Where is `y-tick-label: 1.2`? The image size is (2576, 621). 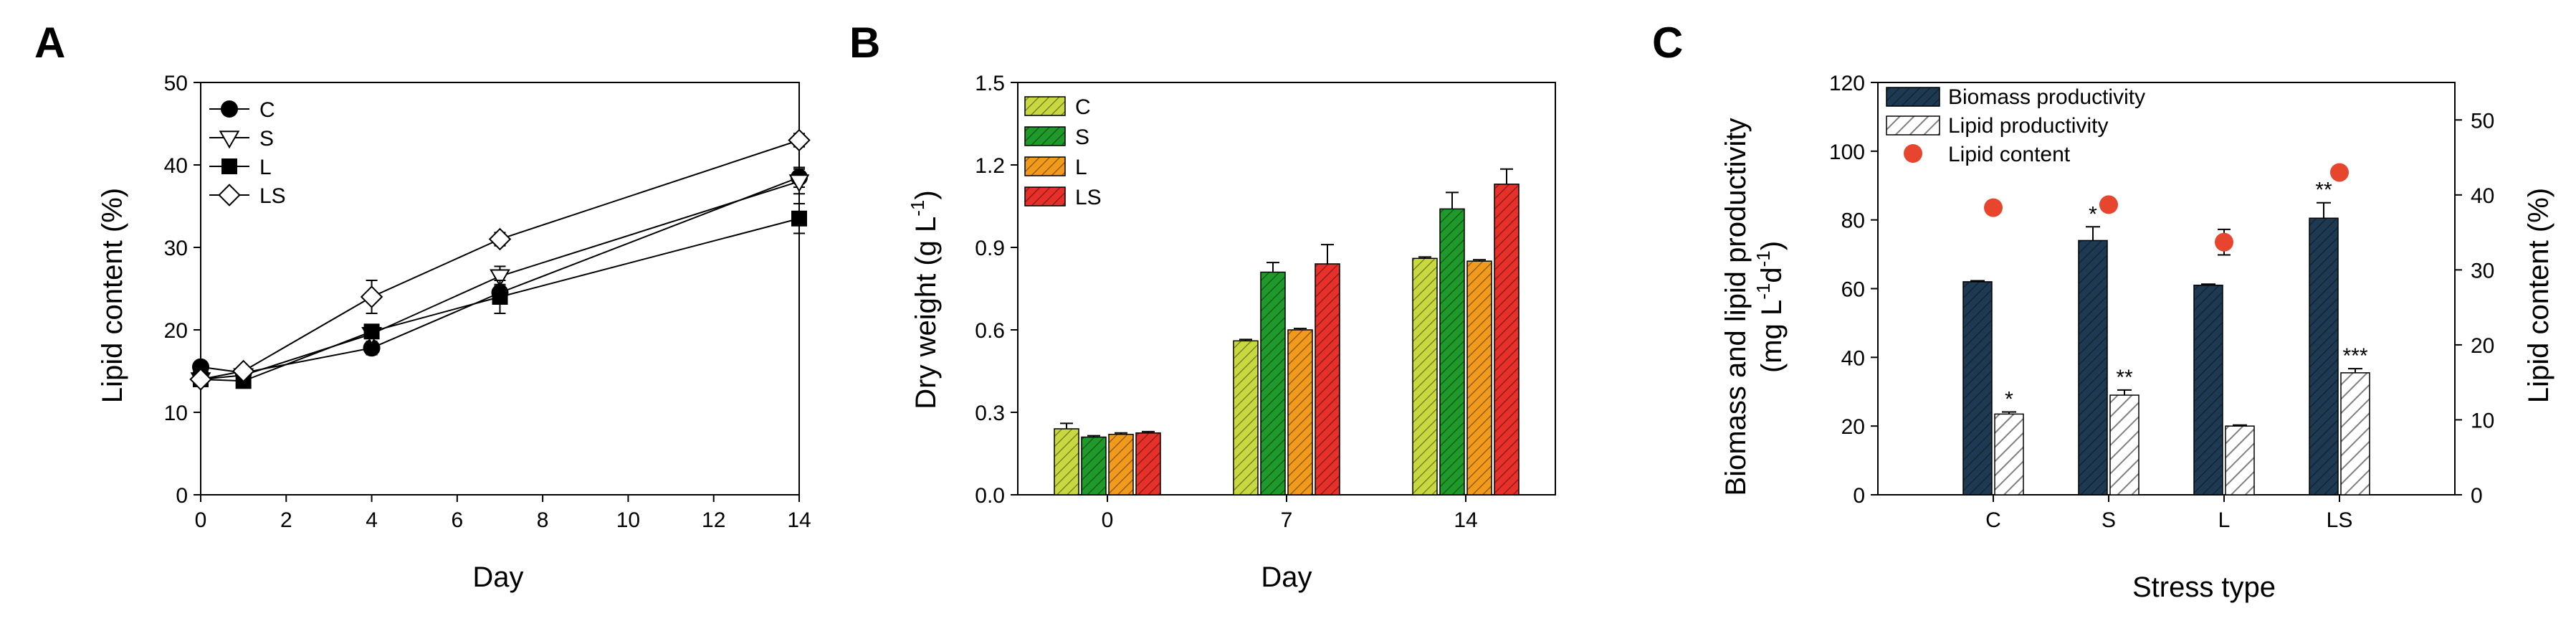 y-tick-label: 1.2 is located at coordinates (990, 166).